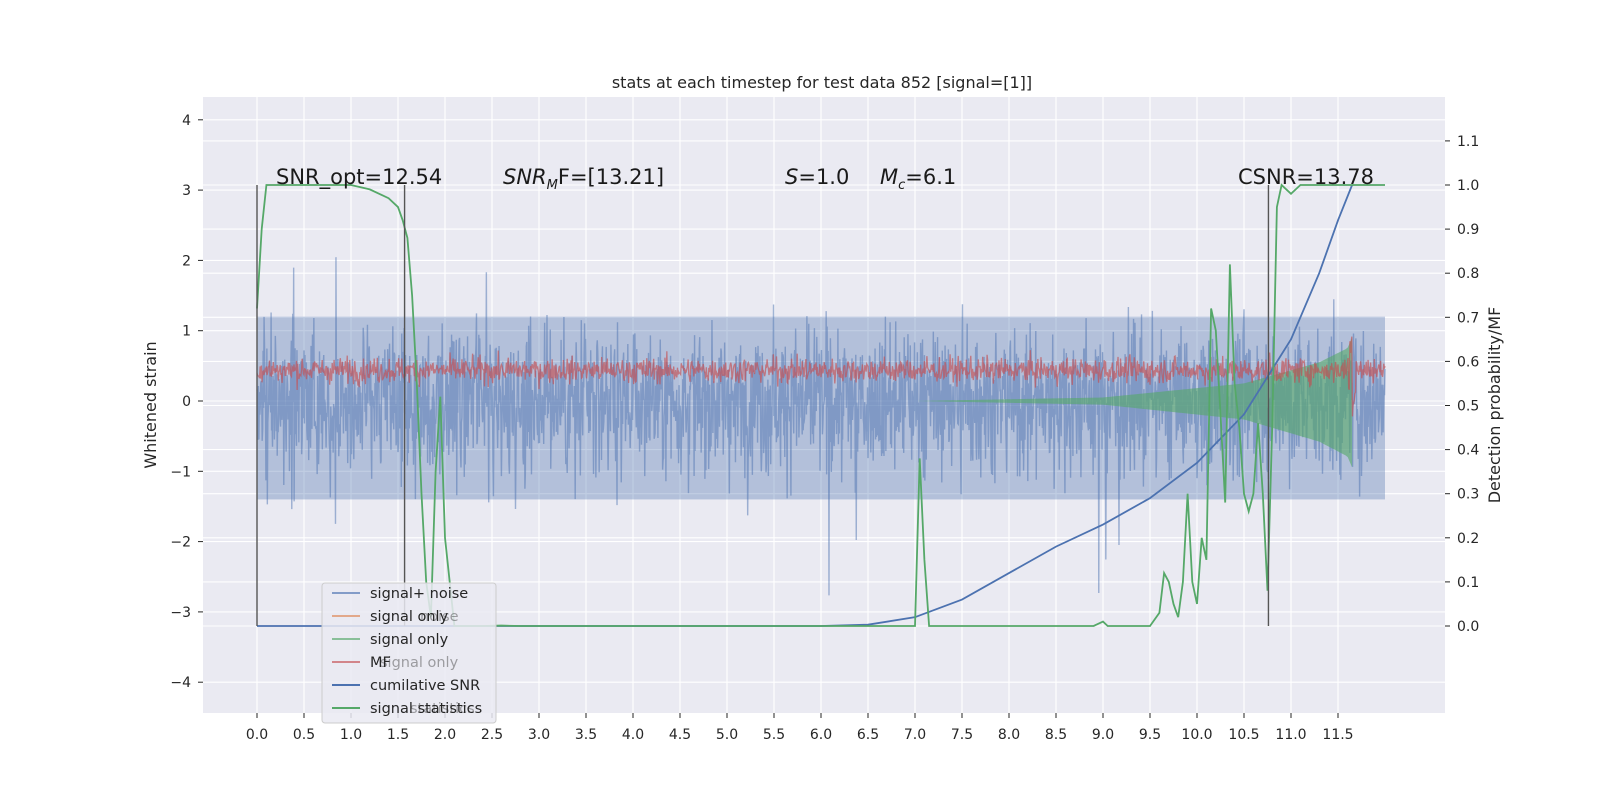 Image resolution: width=1600 pixels, height=800 pixels. What do you see at coordinates (1196, 735) in the screenshot?
I see `x-tick-20: 10.0` at bounding box center [1196, 735].